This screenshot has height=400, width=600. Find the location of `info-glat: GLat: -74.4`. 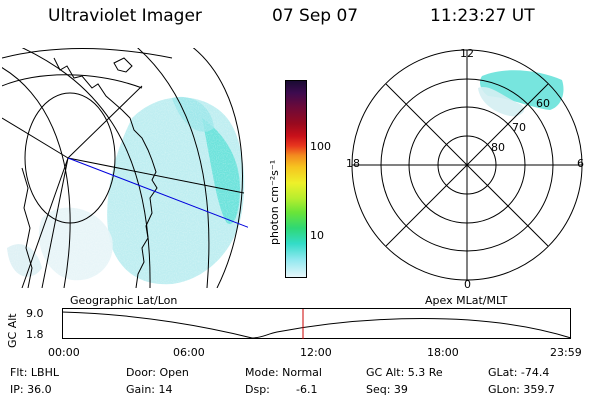

info-glat: GLat: -74.4 is located at coordinates (519, 372).